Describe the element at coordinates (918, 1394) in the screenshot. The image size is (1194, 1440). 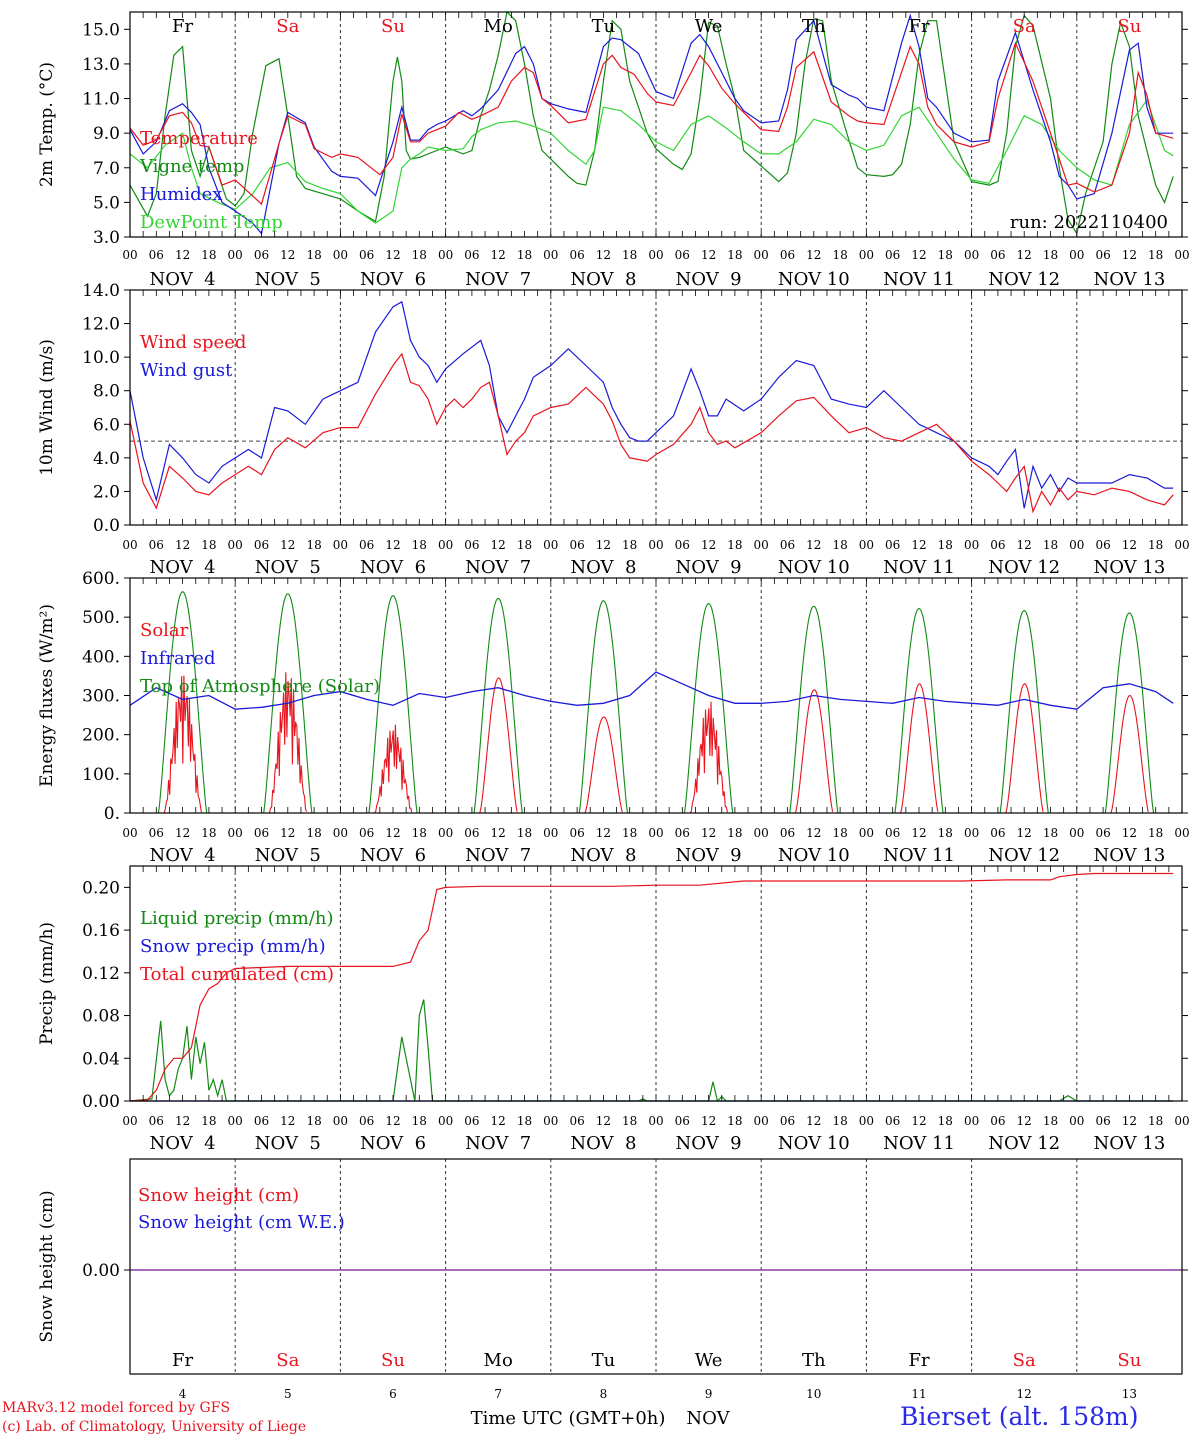
I see `bottom-day-number: 11` at that location.